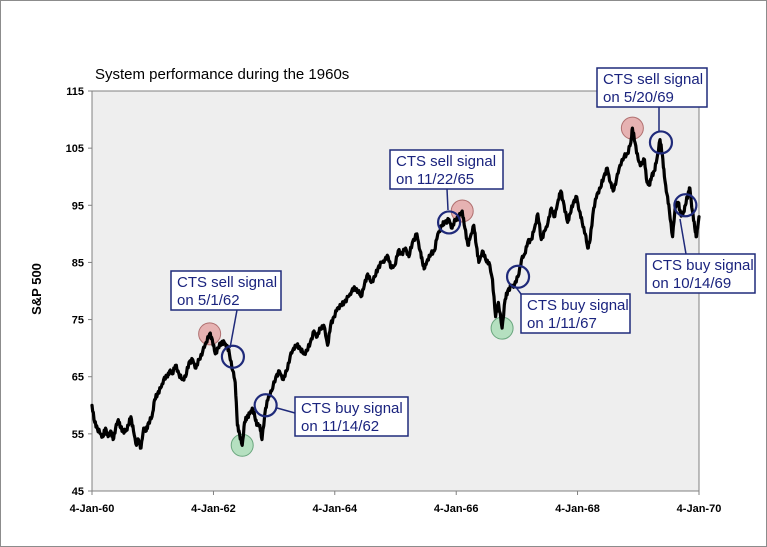  I want to click on y-tick-label: 55, so click(78, 435).